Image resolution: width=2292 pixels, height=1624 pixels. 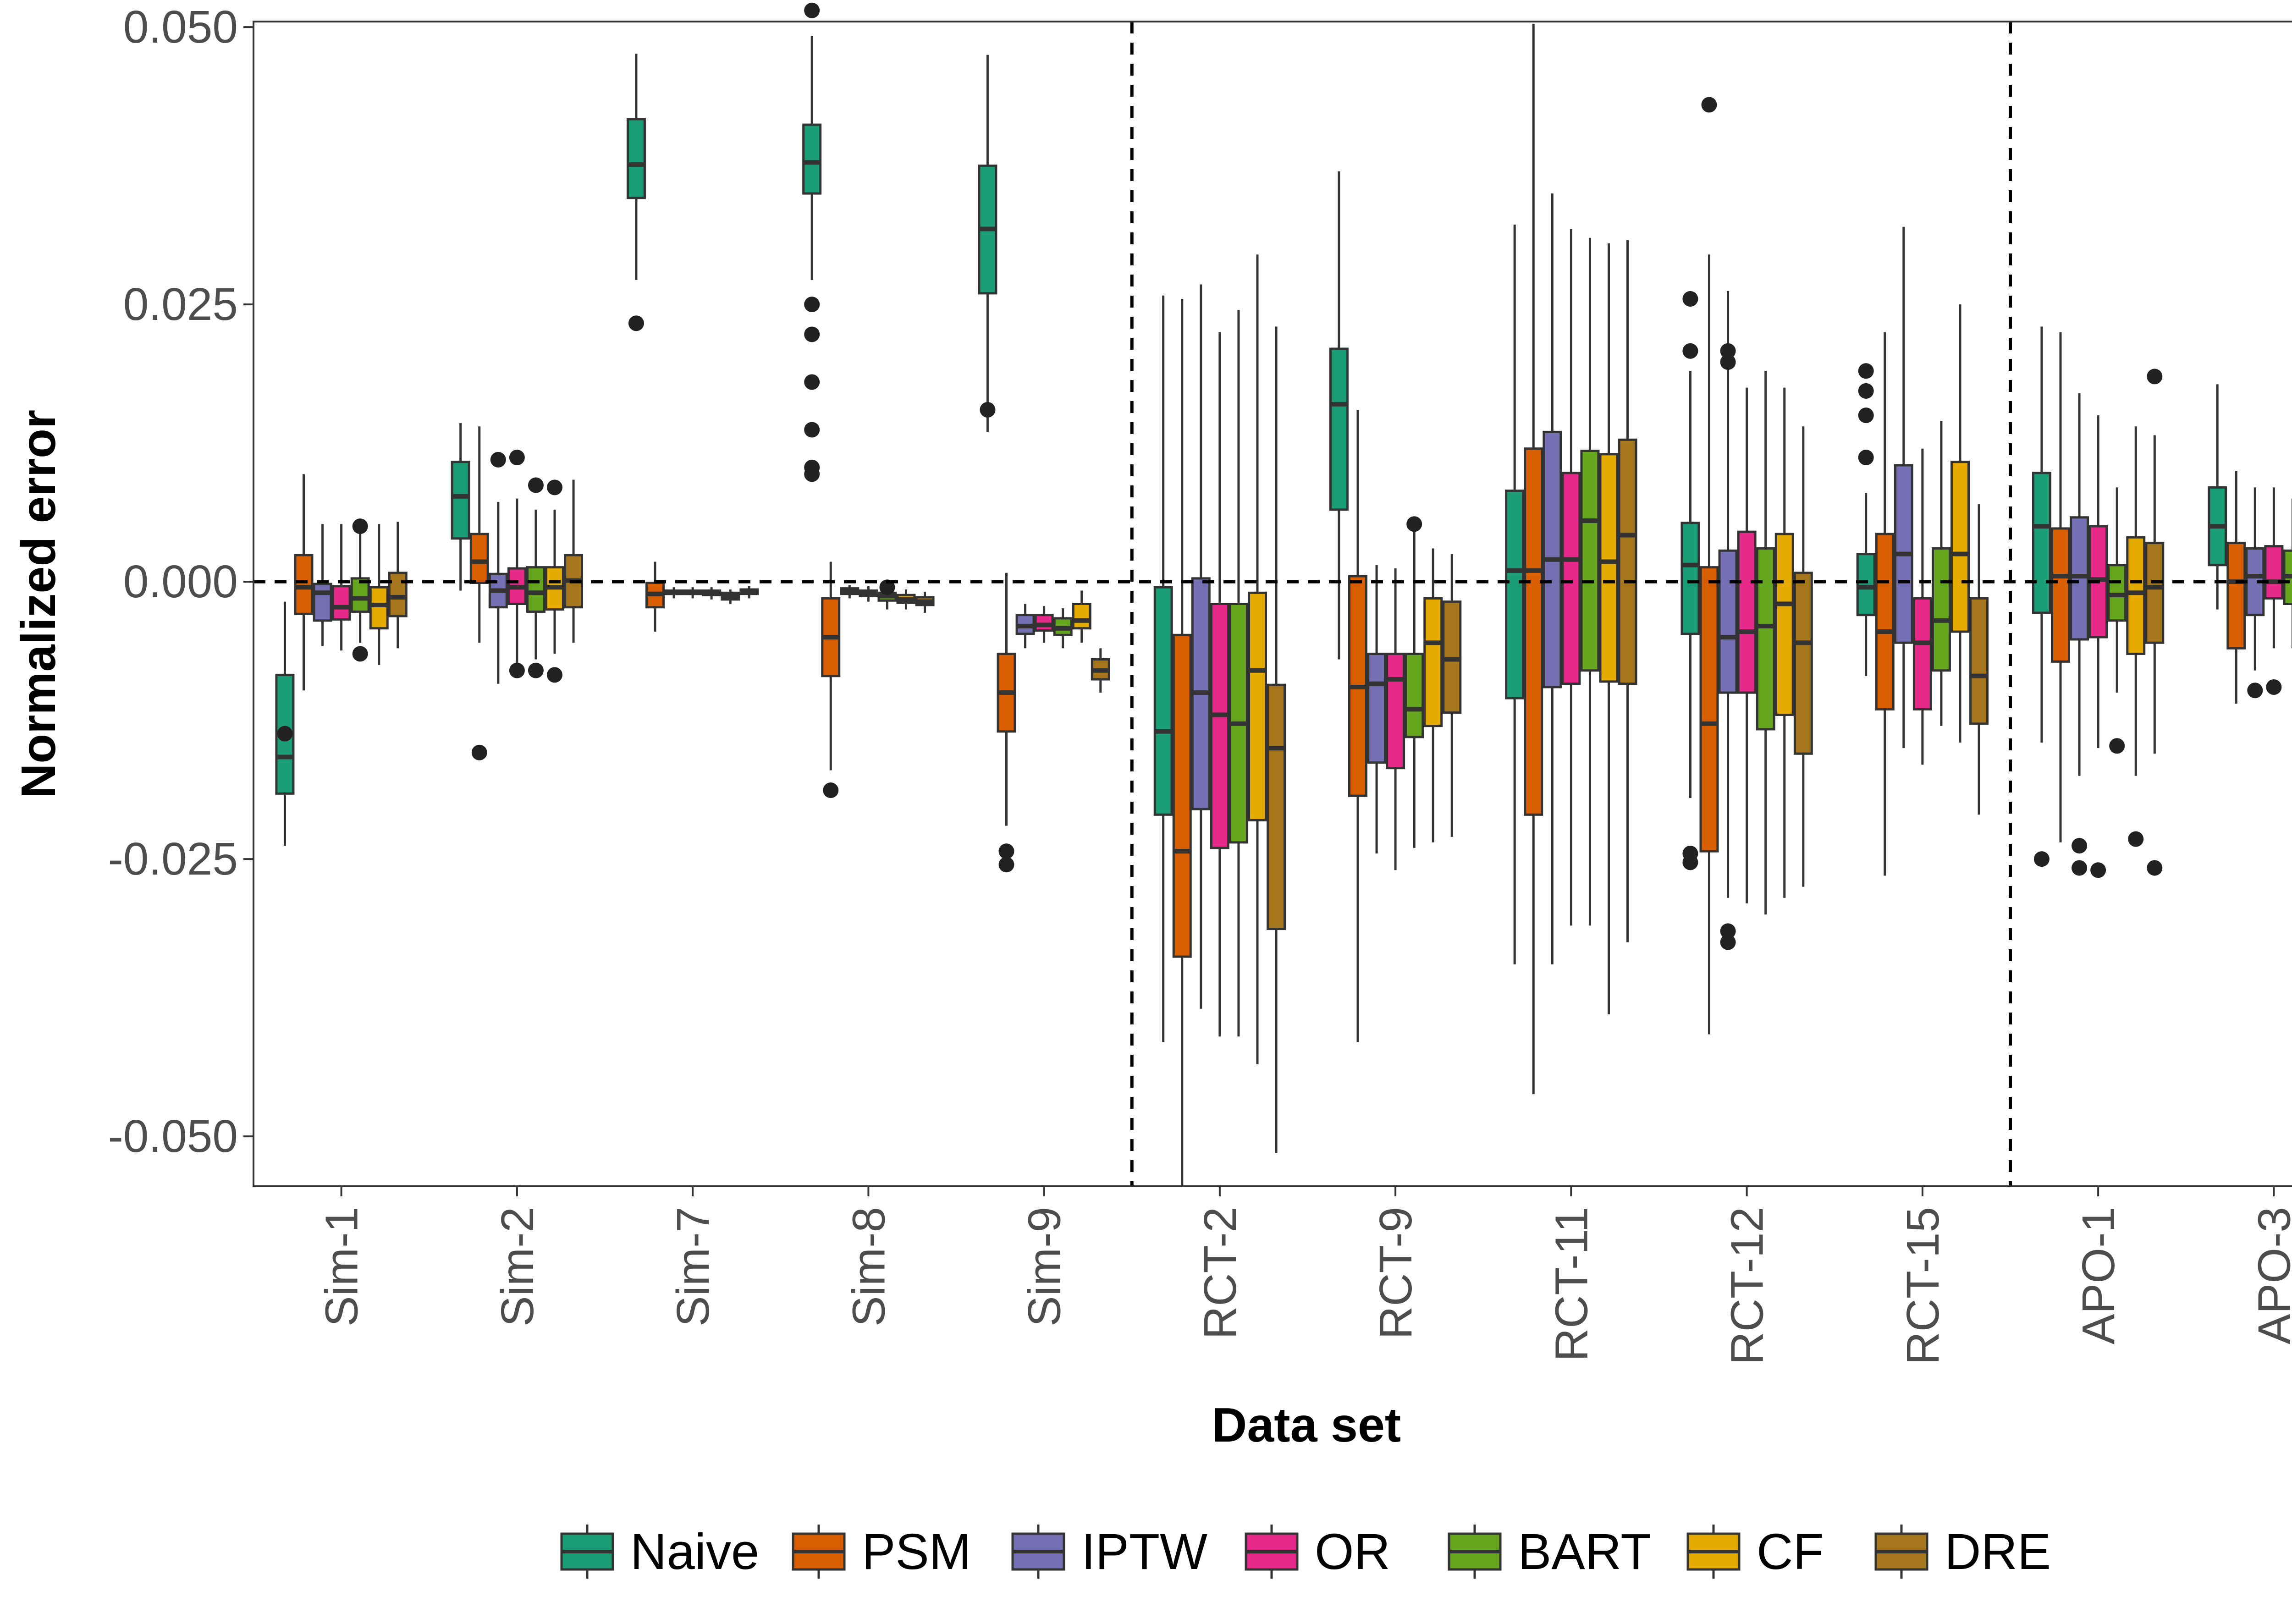 I want to click on y-axis-title: Normalized error, so click(x=38, y=604).